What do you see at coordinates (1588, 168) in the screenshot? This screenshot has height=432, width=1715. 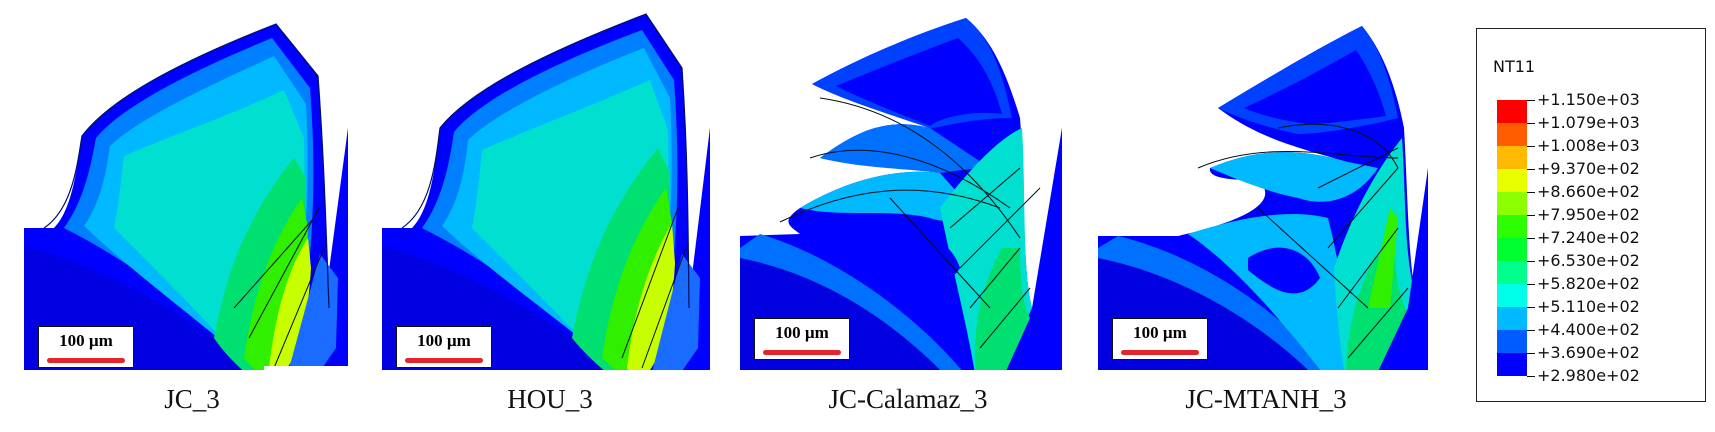 I see `legend-label: +9.370e+02` at bounding box center [1588, 168].